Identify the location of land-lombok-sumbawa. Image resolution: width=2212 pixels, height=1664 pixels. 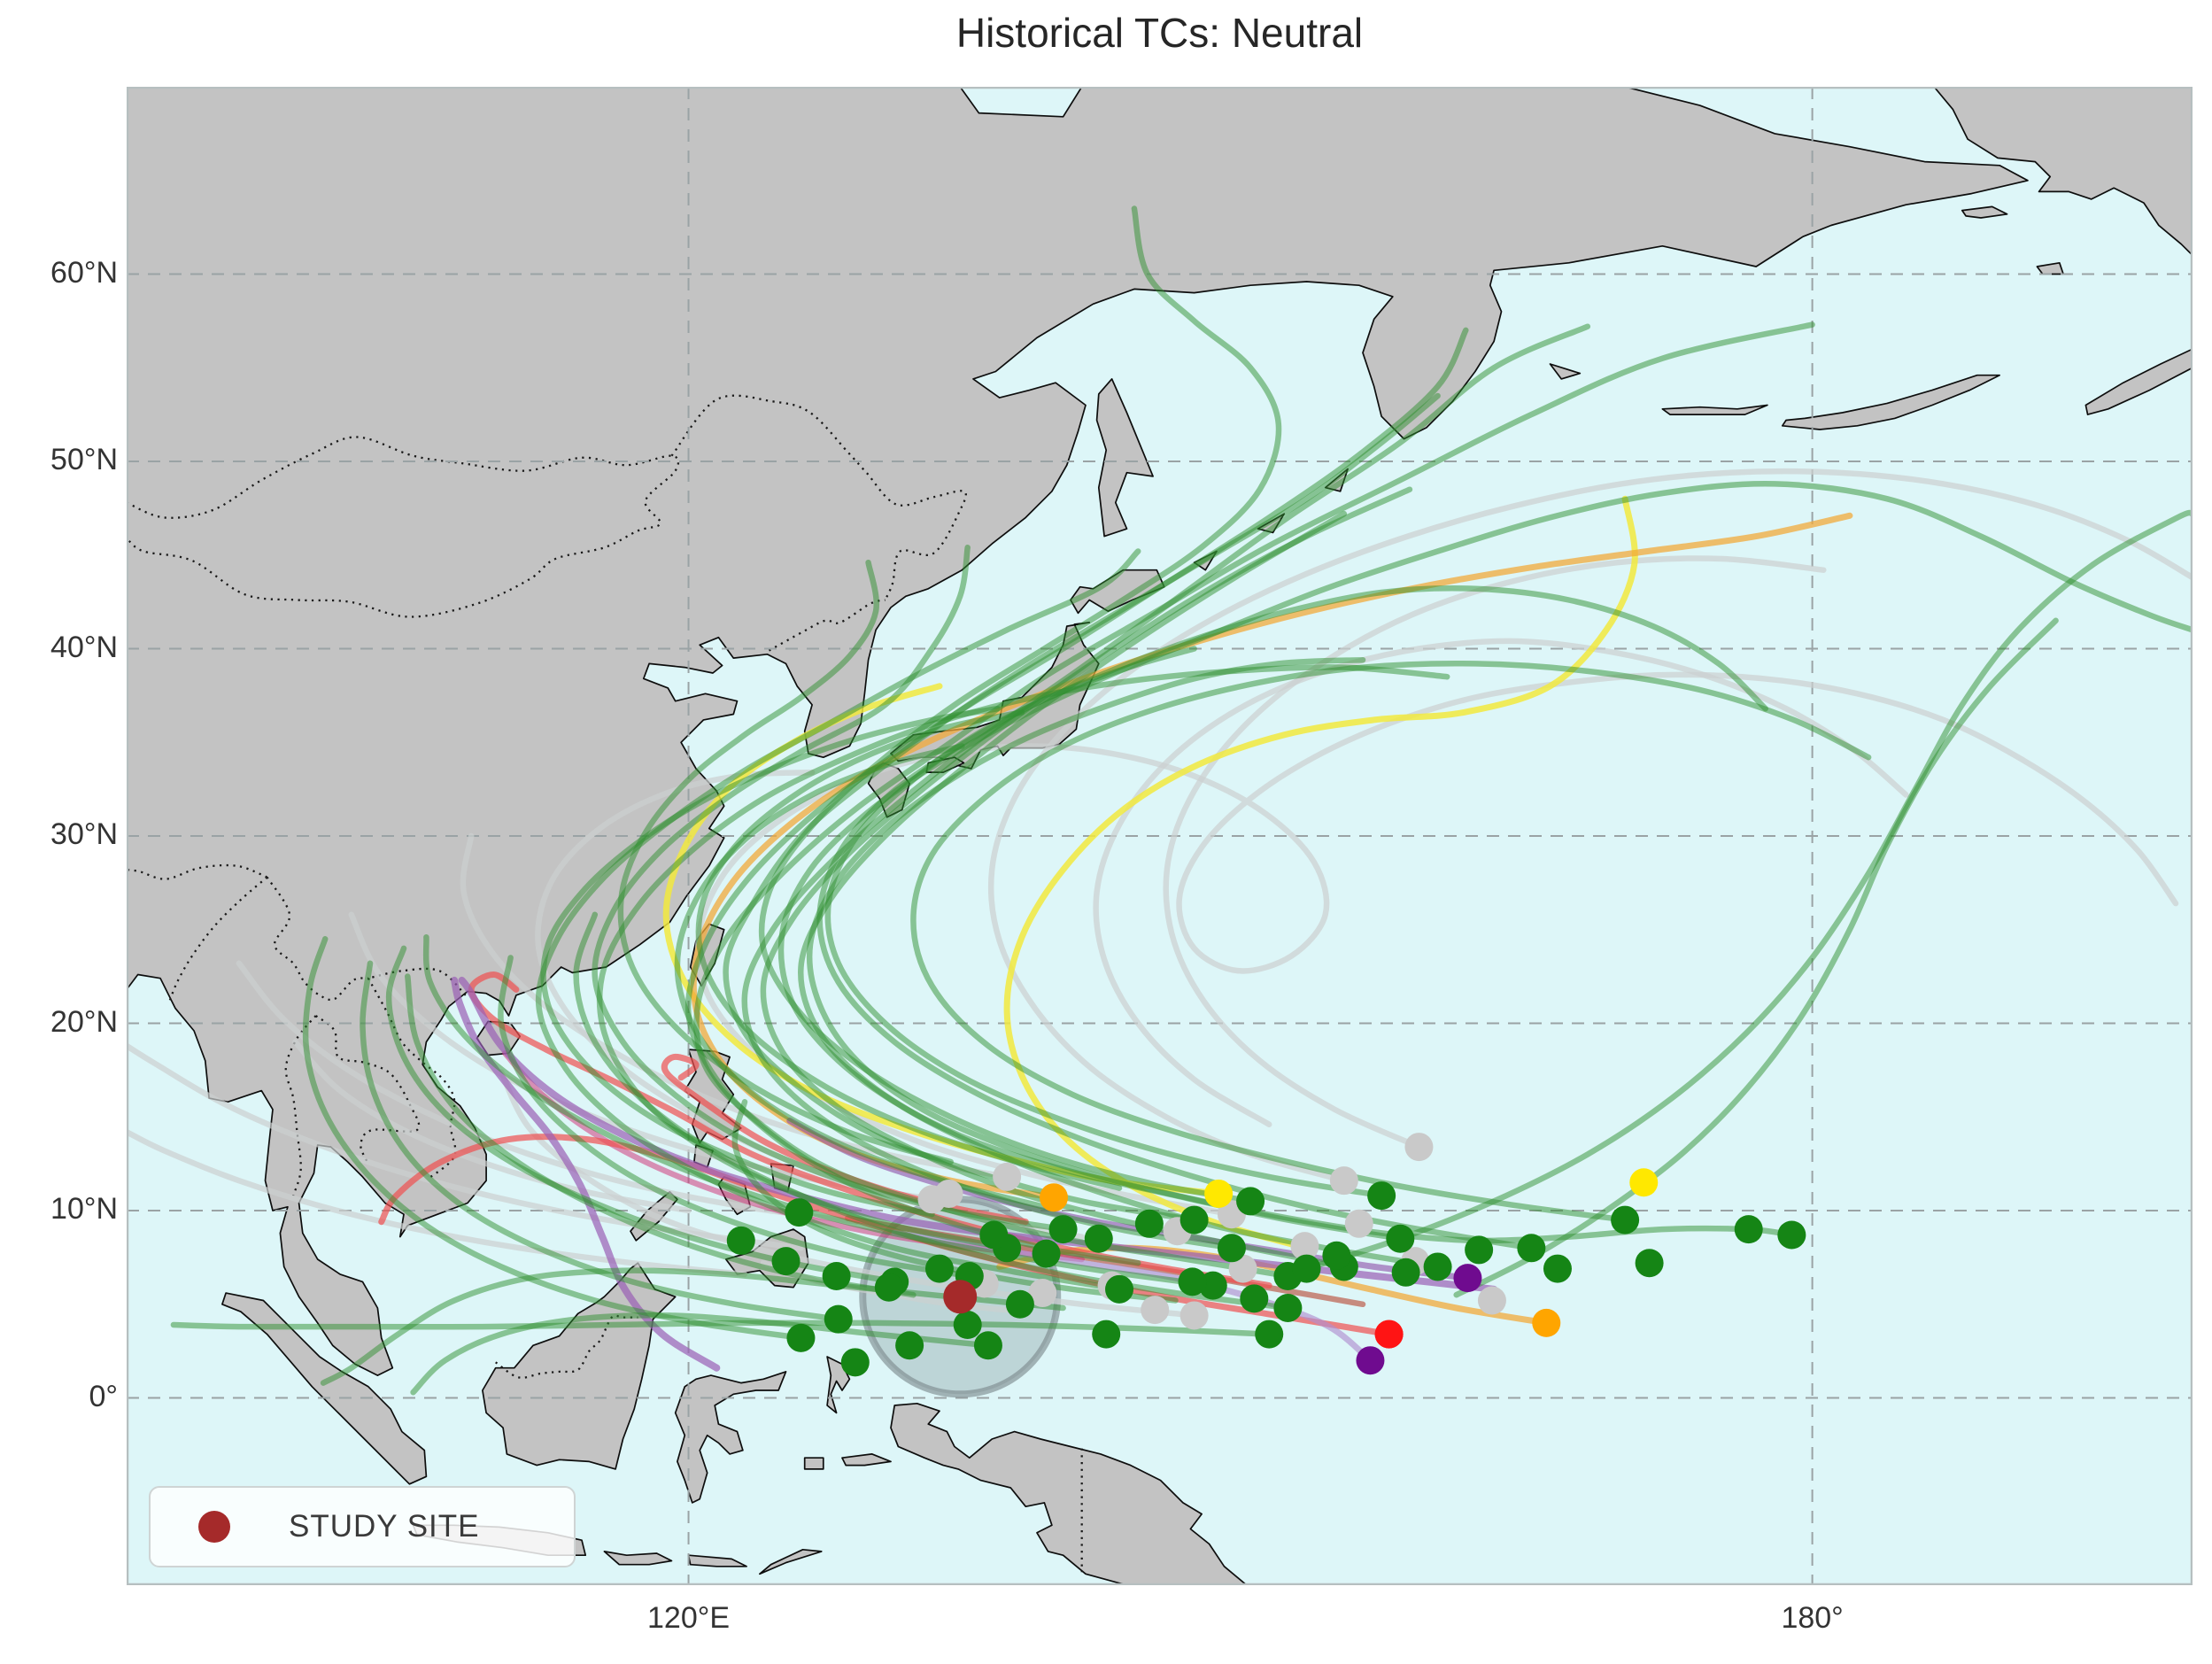
(638, 1558).